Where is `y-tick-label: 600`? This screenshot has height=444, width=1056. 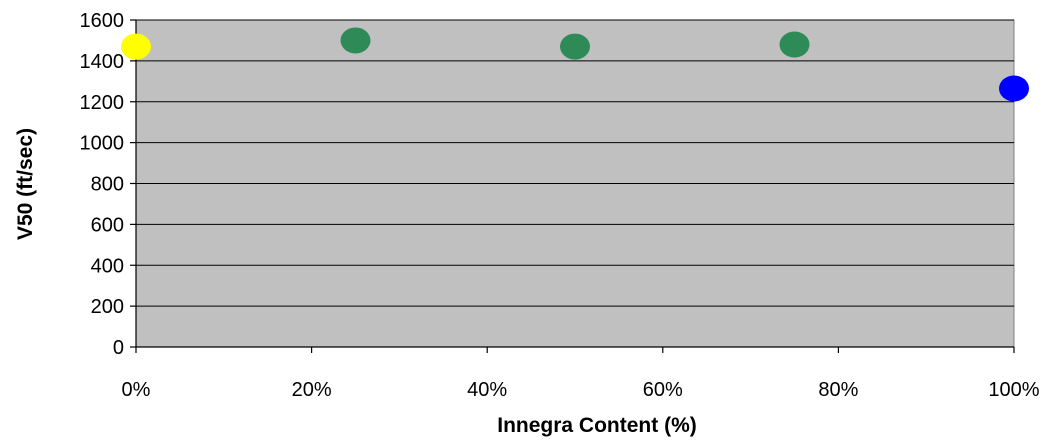 y-tick-label: 600 is located at coordinates (107, 225).